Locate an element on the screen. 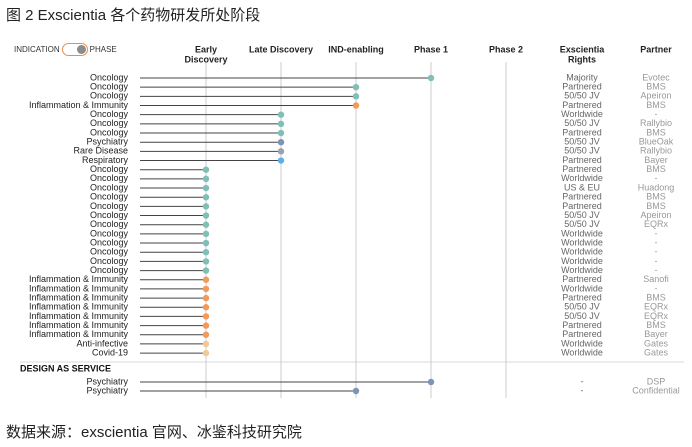  toggle-switch is located at coordinates (74, 49).